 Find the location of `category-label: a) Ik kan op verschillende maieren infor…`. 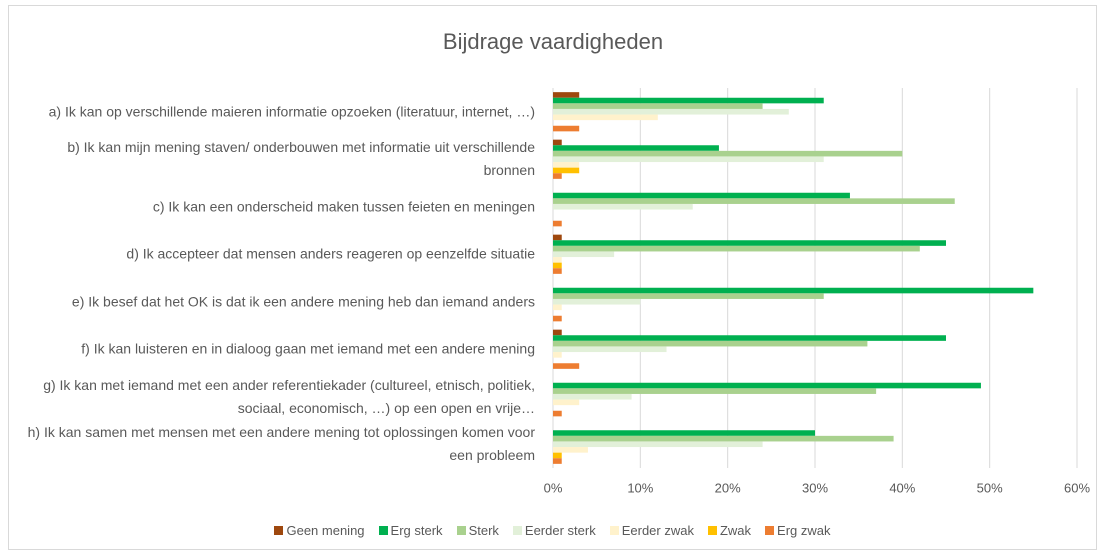

category-label: a) Ik kan op verschillende maieren infor… is located at coordinates (291, 111).